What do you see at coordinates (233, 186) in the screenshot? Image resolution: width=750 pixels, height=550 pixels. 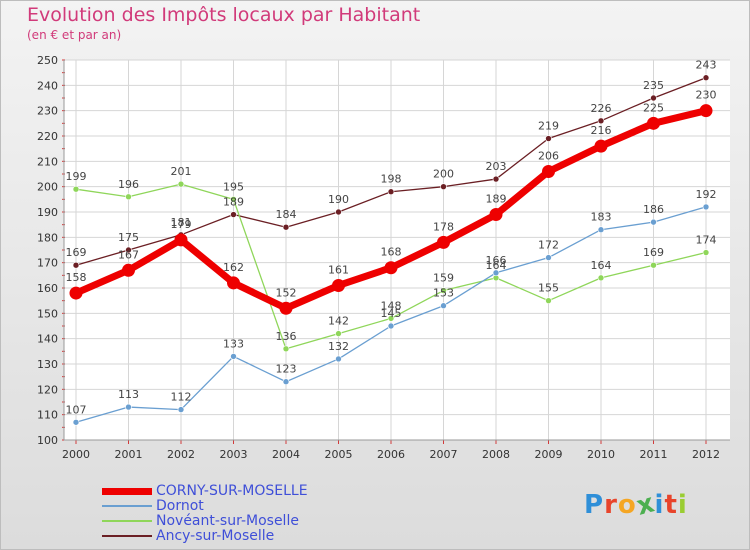 I see `data-label: 195` at bounding box center [233, 186].